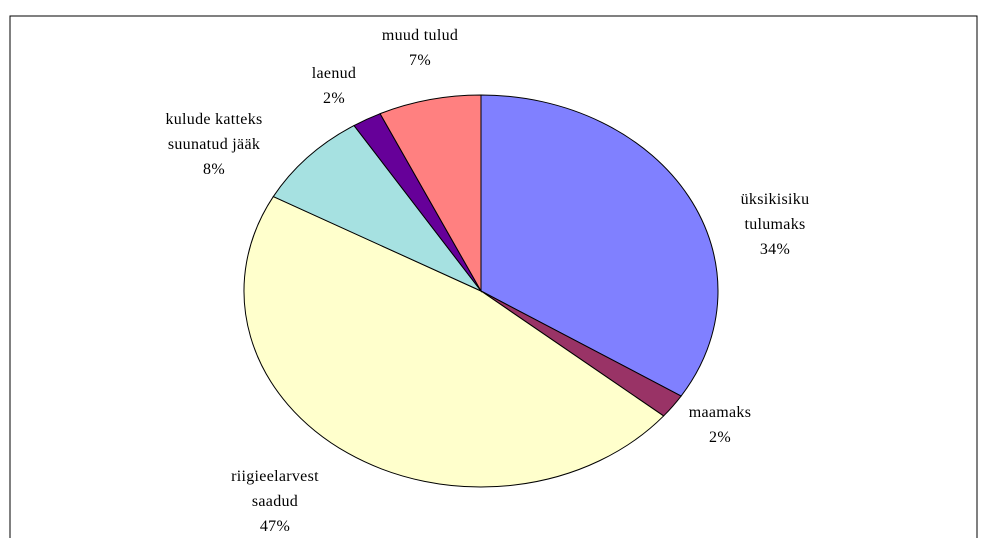 This screenshot has width=982, height=539. What do you see at coordinates (775, 212) in the screenshot?
I see `category-label: üksikisiku tulumaks` at bounding box center [775, 212].